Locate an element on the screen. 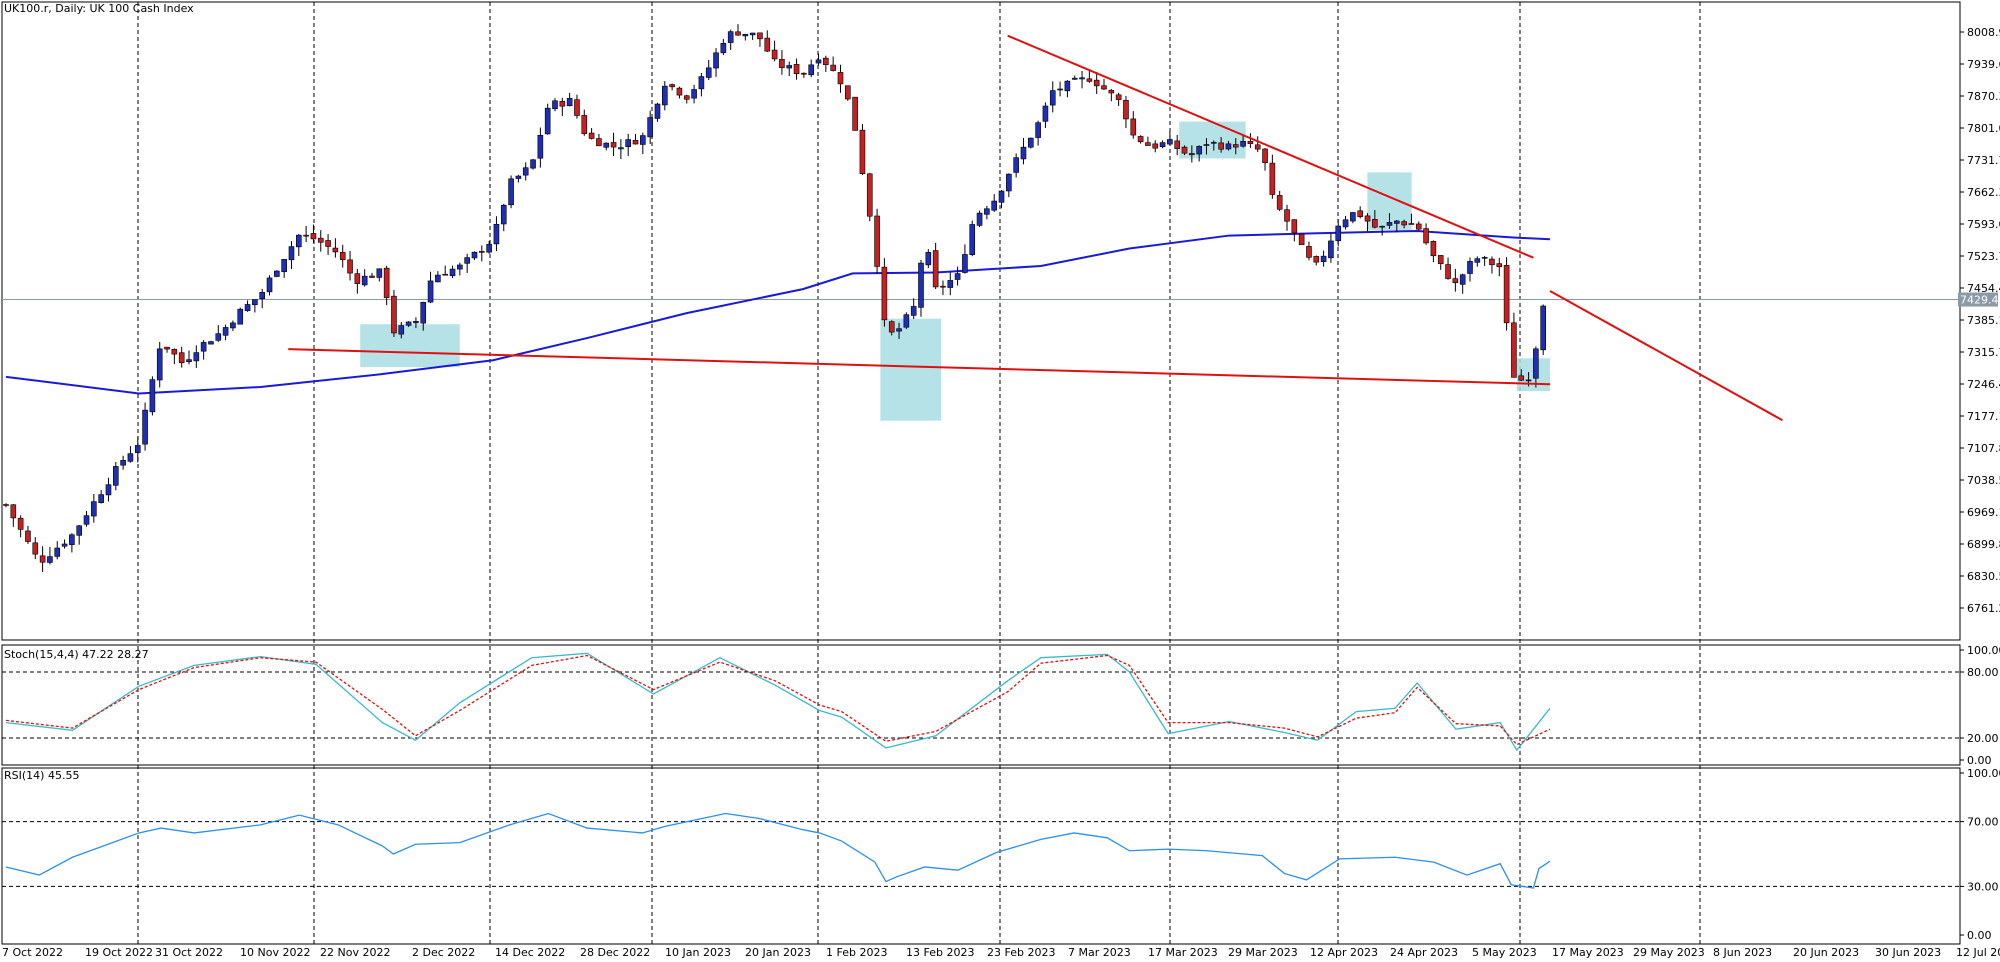  price-axis-label: 6761.22 is located at coordinates (1983, 608).